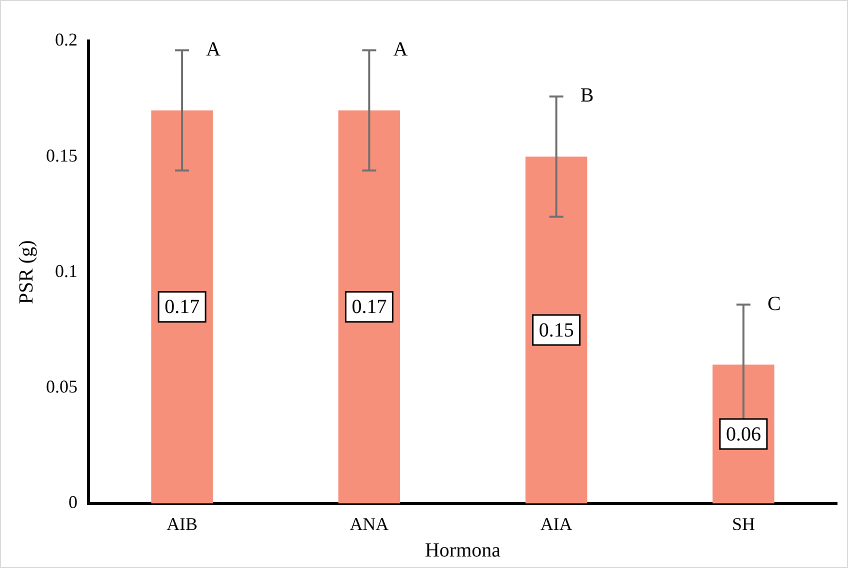  What do you see at coordinates (774, 303) in the screenshot?
I see `annotation: C` at bounding box center [774, 303].